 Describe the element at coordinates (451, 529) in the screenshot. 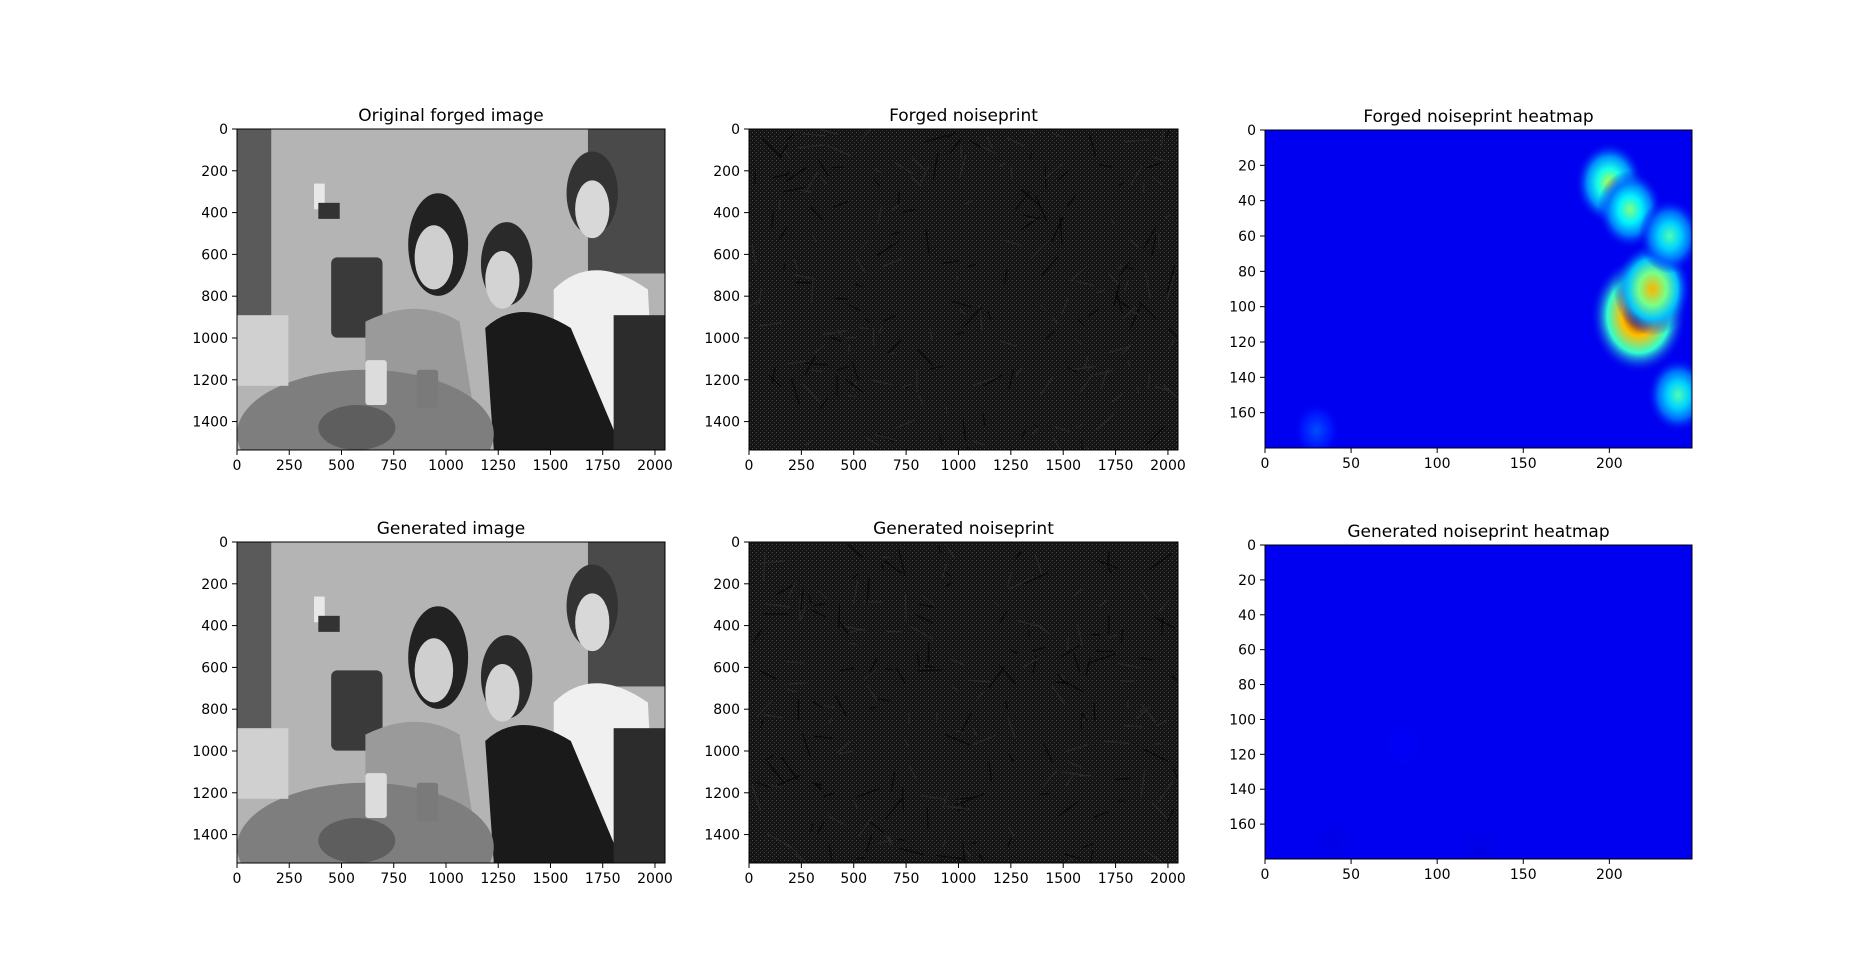

I see `subplot-title: Generated image` at that location.